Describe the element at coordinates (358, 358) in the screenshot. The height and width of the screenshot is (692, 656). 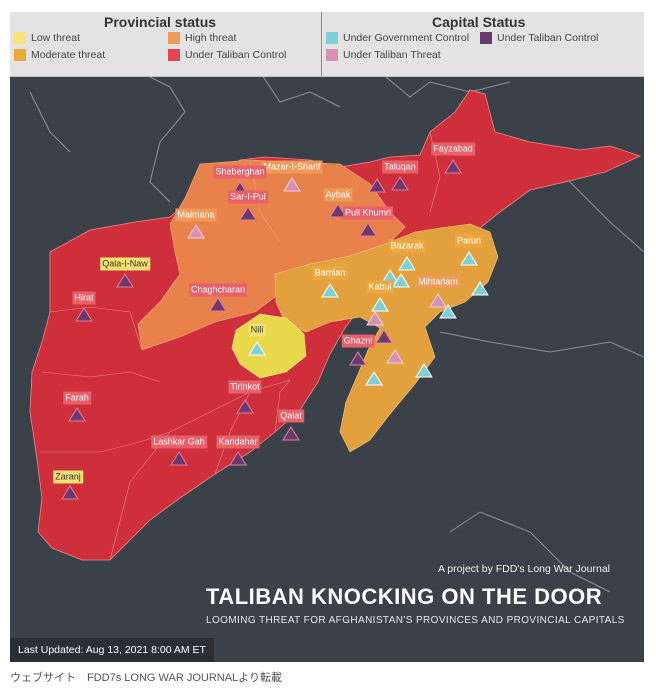
I see `capital-marker-ghazni` at that location.